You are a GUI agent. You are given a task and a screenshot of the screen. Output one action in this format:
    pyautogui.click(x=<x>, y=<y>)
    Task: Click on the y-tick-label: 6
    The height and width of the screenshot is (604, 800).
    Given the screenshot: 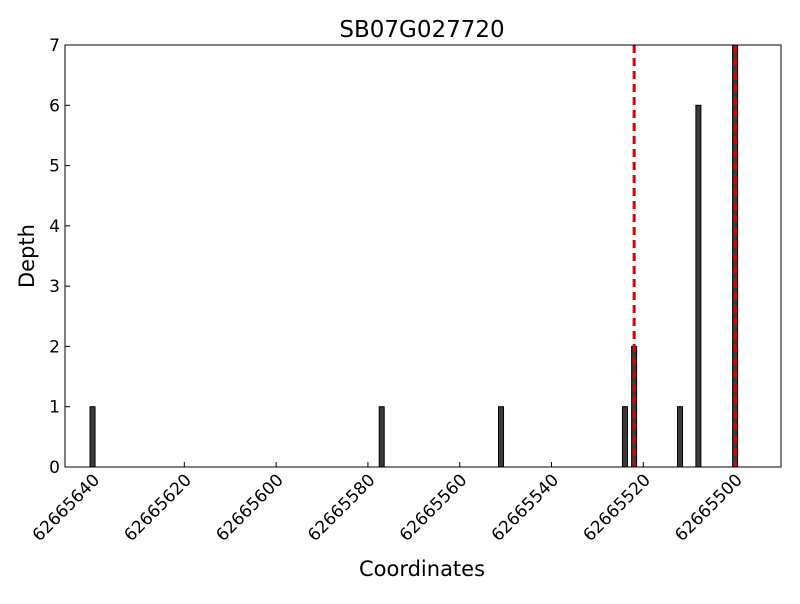 What is the action you would take?
    pyautogui.click(x=54, y=106)
    